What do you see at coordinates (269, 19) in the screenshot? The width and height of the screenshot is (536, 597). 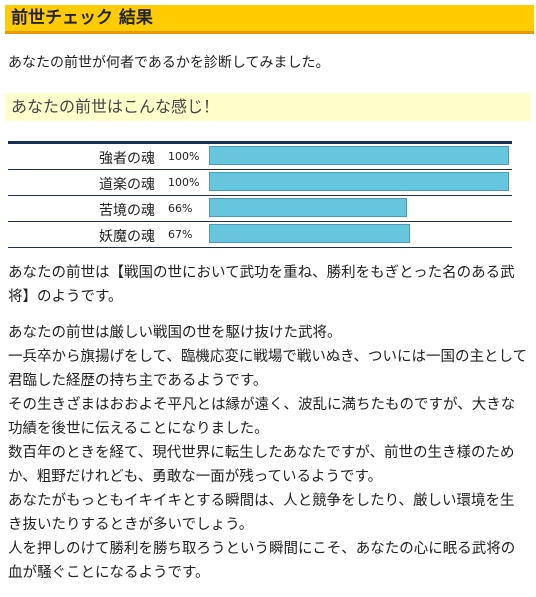 I see `page-title: 前世チェック 結果` at bounding box center [269, 19].